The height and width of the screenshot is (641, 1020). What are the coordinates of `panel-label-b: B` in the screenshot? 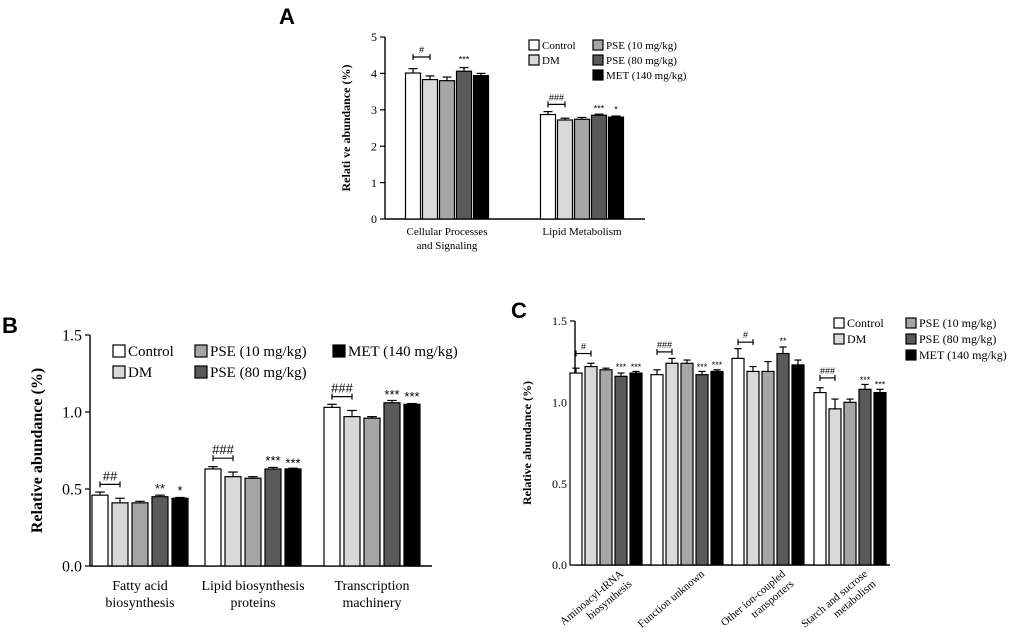 It's located at (10, 325).